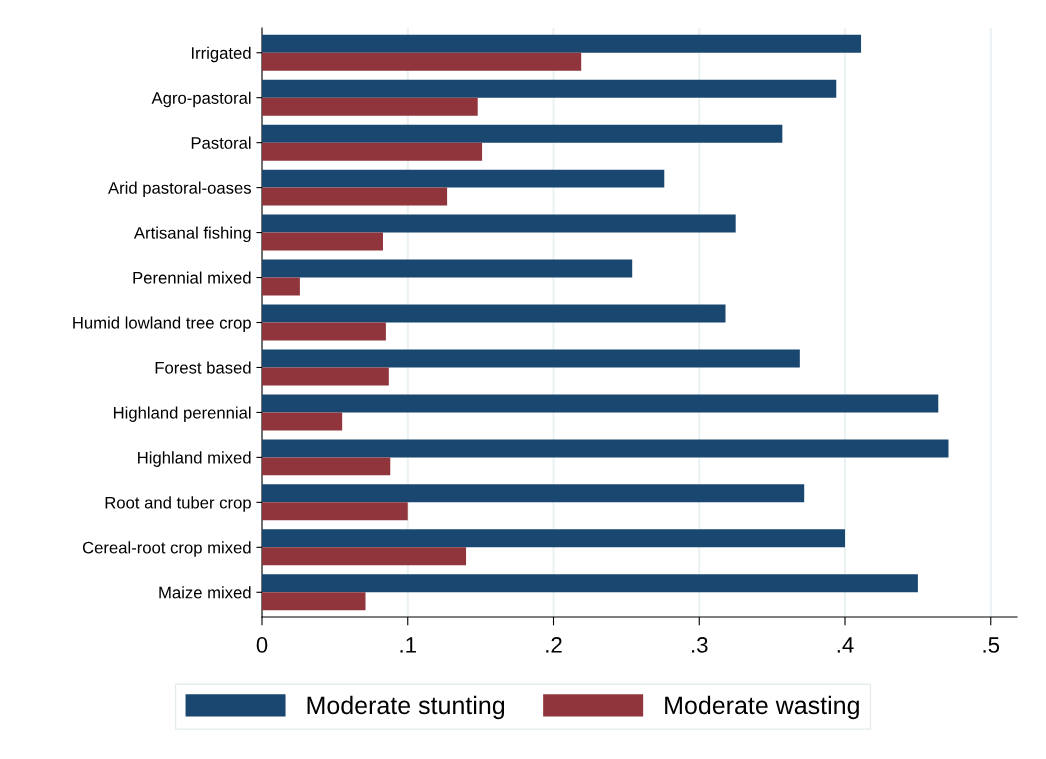 This screenshot has height=759, width=1046. I want to click on x-tick-label: .2, so click(554, 645).